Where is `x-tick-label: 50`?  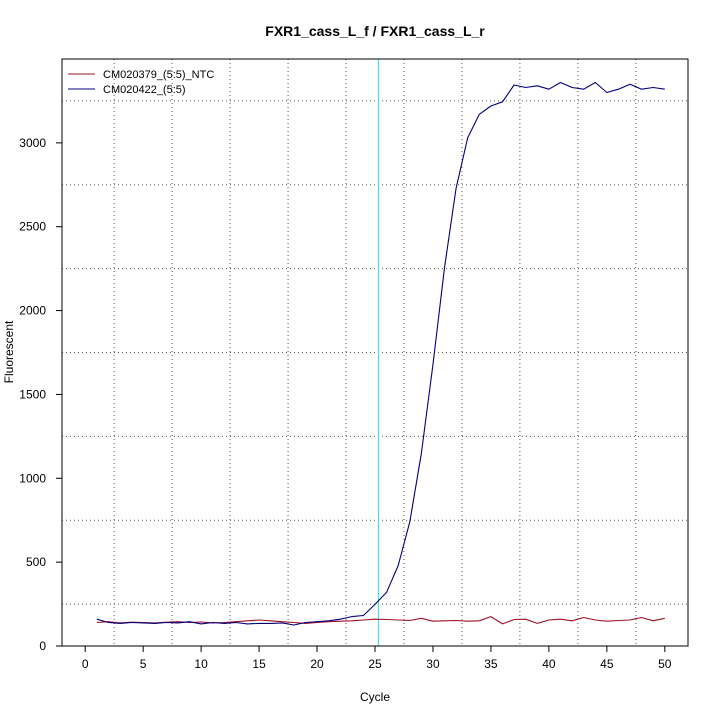 x-tick-label: 50 is located at coordinates (665, 664).